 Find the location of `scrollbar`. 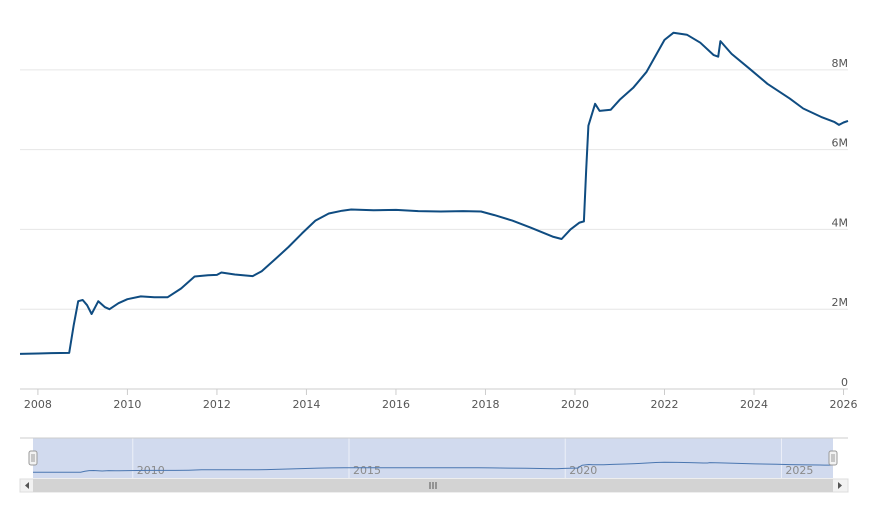

scrollbar is located at coordinates (434, 485).